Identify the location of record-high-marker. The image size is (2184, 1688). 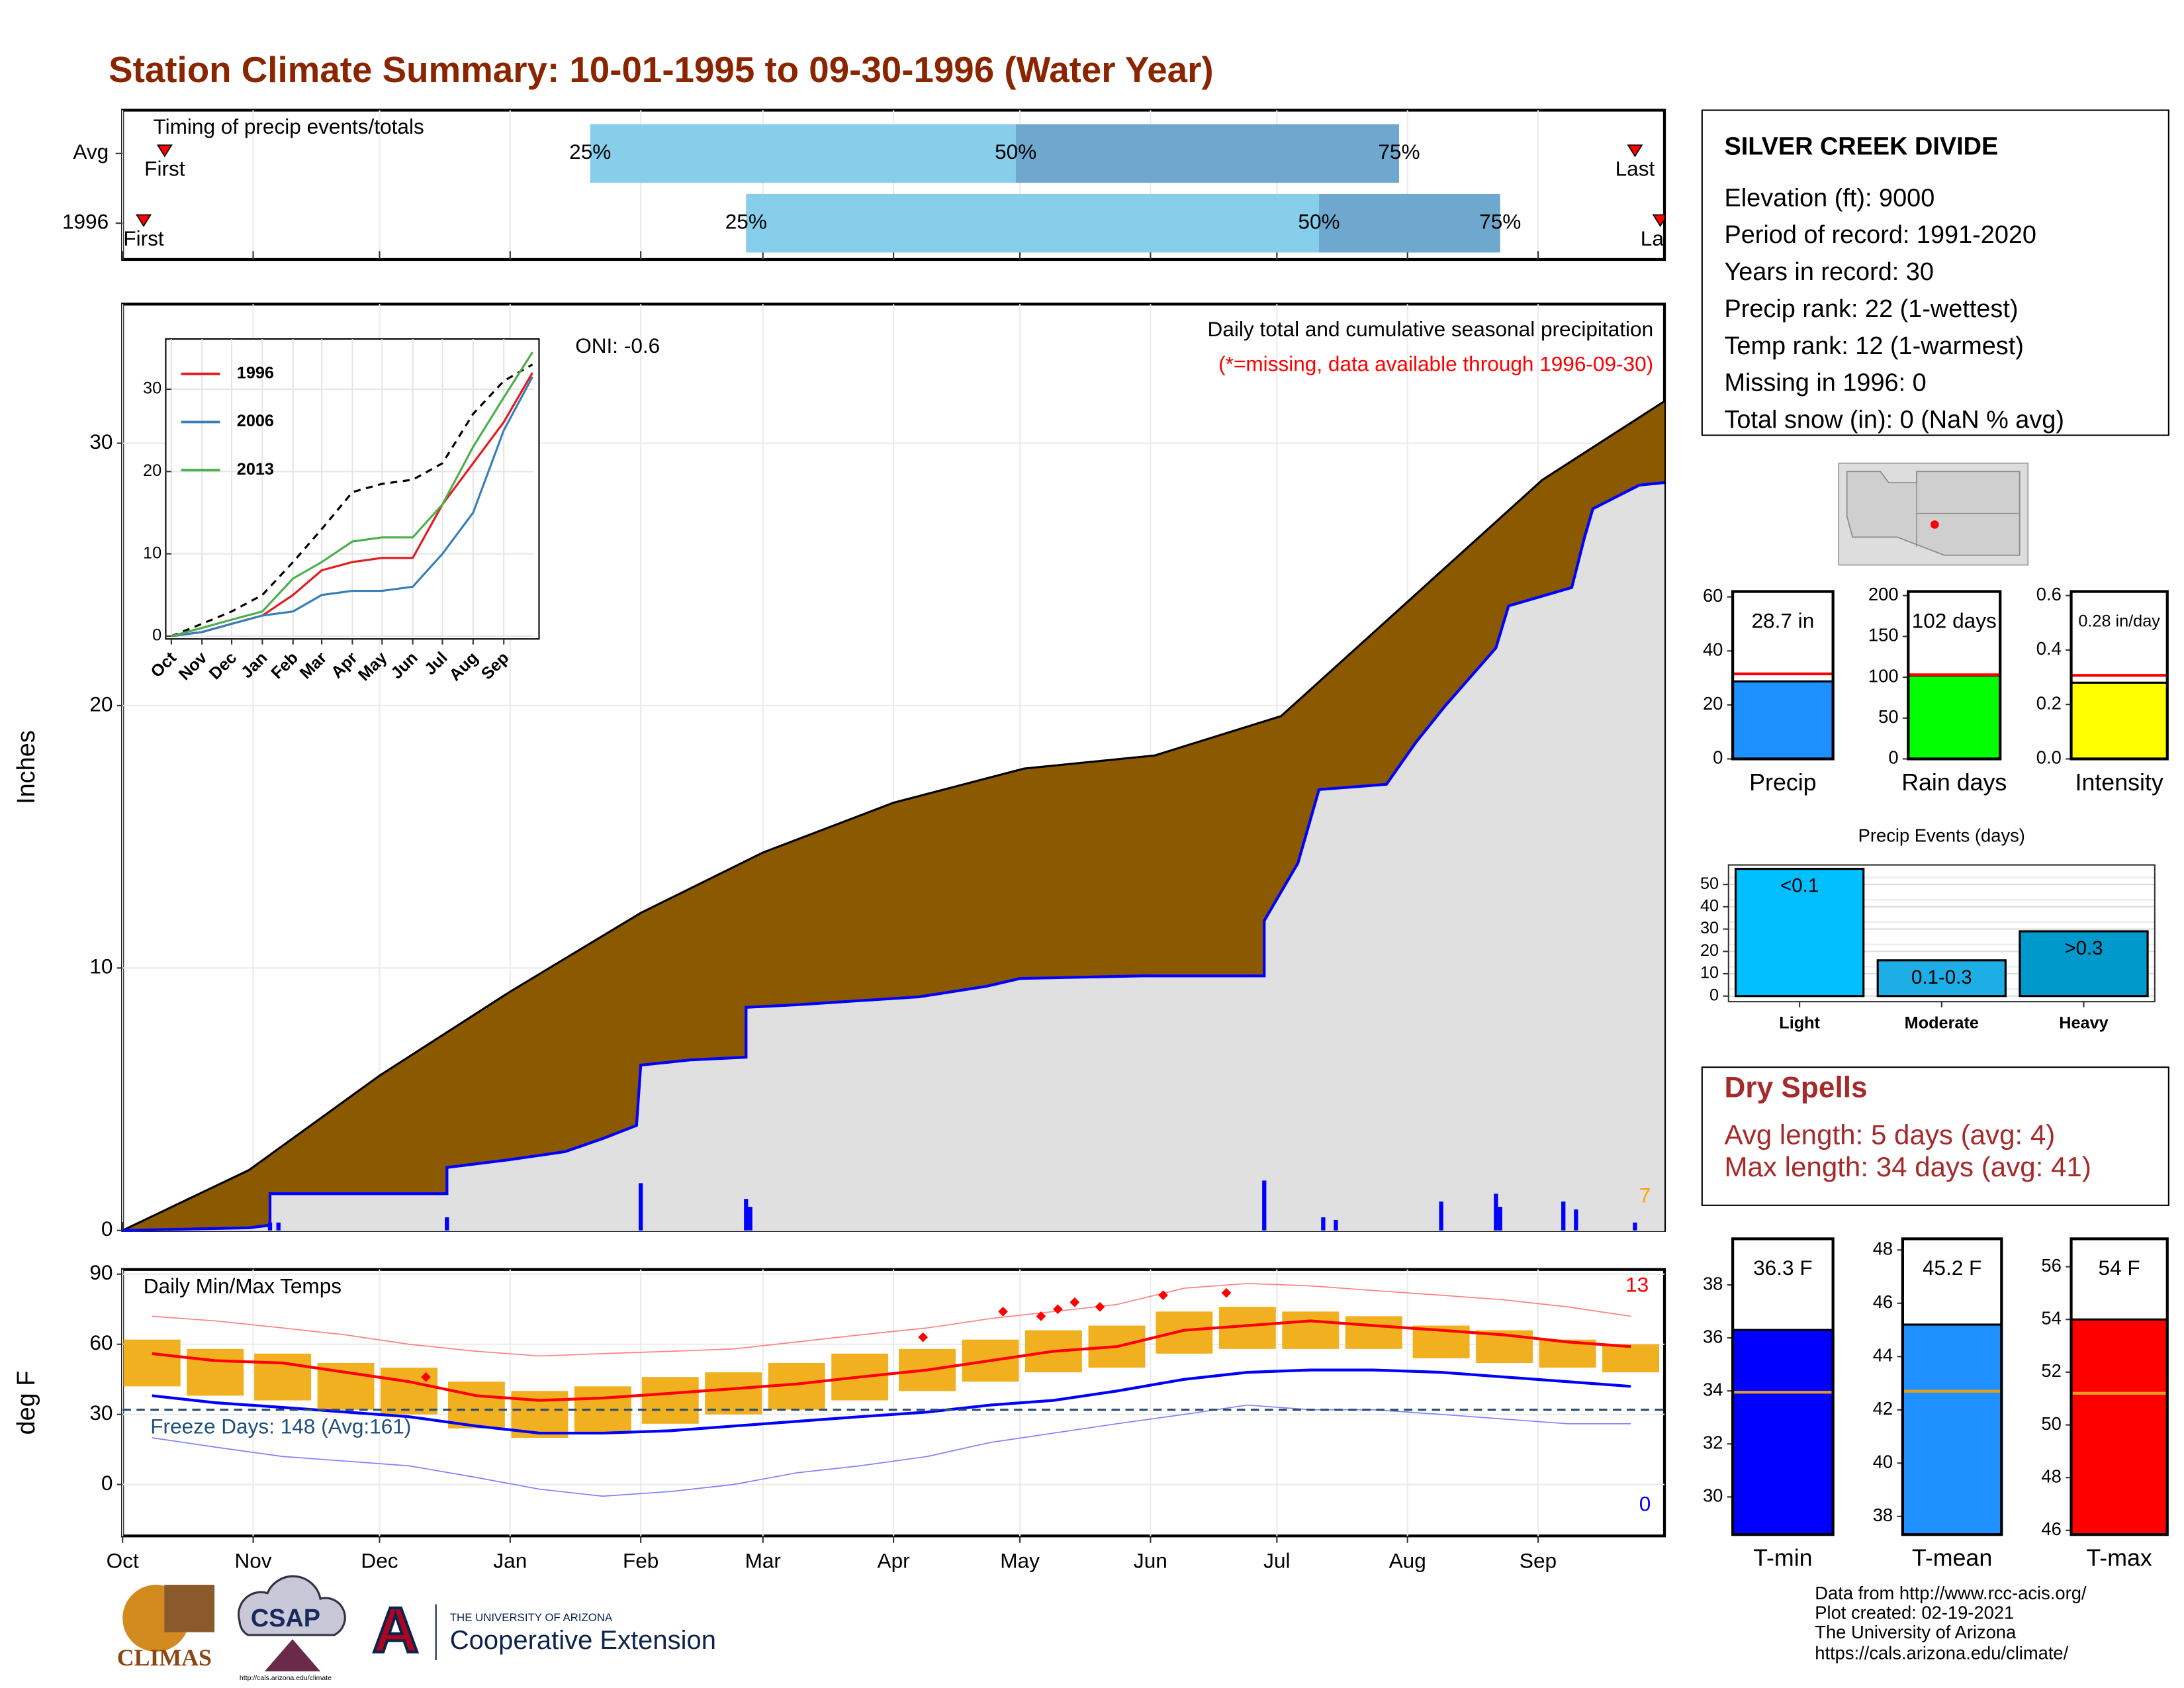
(1226, 1293).